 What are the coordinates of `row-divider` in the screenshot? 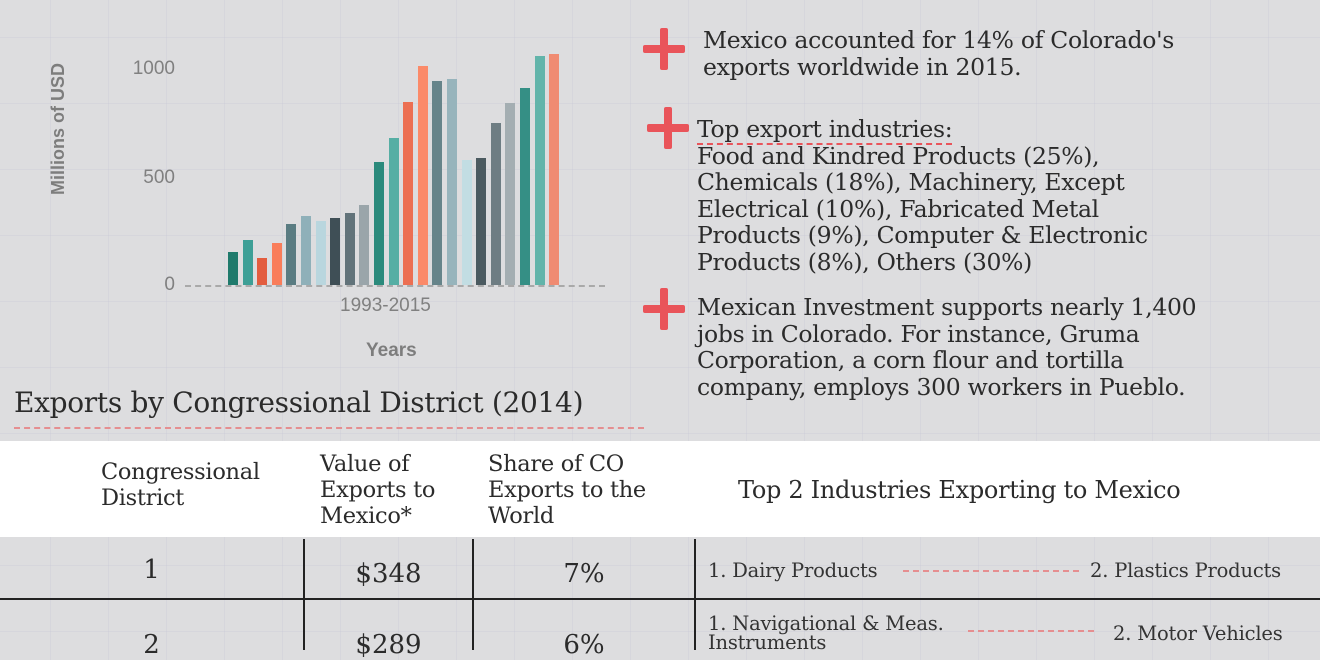 It's located at (660, 599).